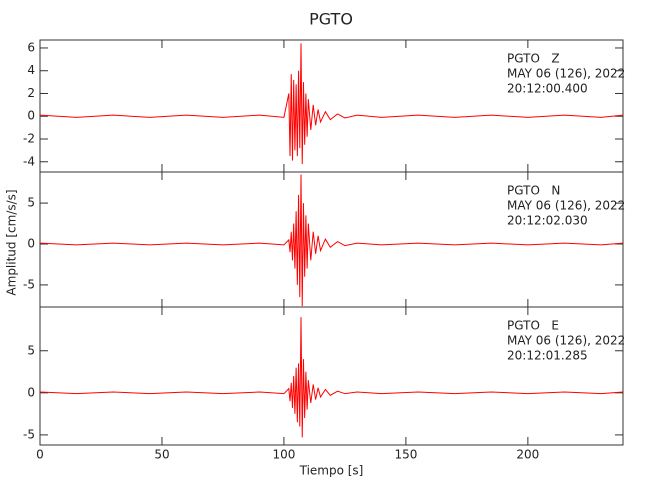 This screenshot has width=650, height=500. What do you see at coordinates (533, 191) in the screenshot?
I see `annotation: PGTO N` at bounding box center [533, 191].